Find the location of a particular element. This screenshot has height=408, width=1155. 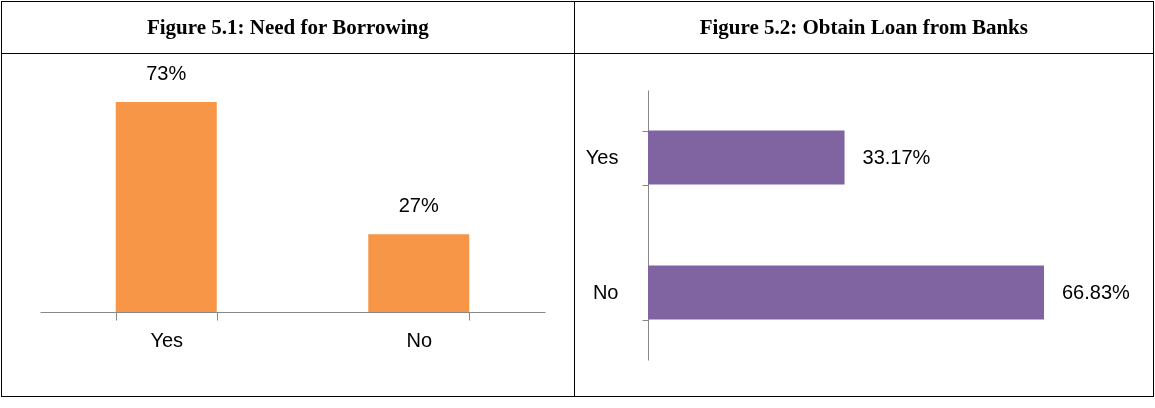

data-label: 33.17% is located at coordinates (896, 156).